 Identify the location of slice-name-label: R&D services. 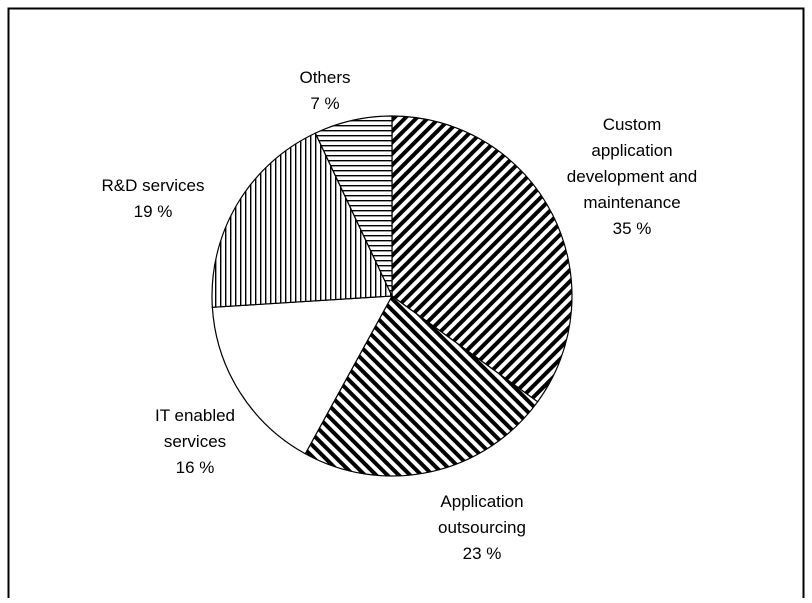
(153, 185).